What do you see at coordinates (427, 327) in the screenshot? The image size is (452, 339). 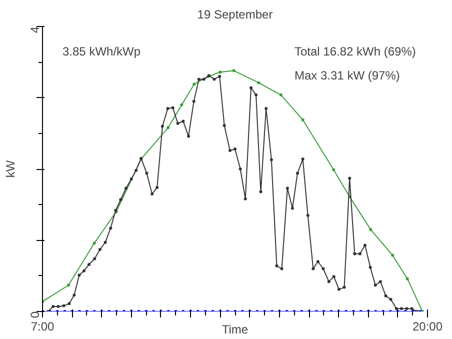 I see `x-tick-label: 20:00` at bounding box center [427, 327].